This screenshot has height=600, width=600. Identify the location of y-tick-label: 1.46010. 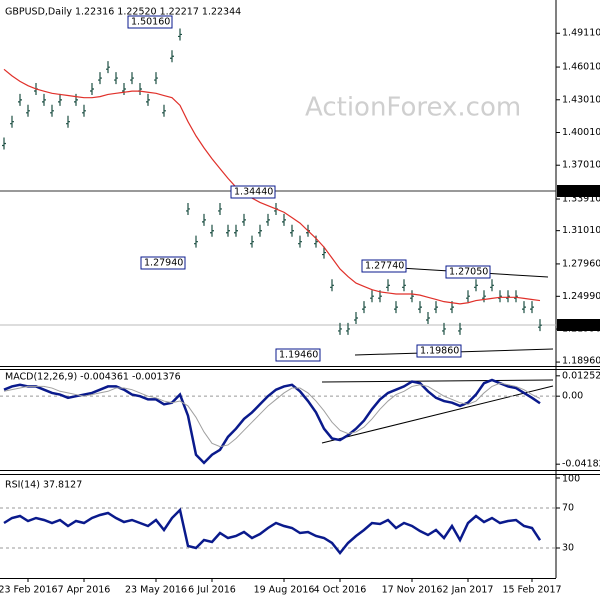
(581, 67).